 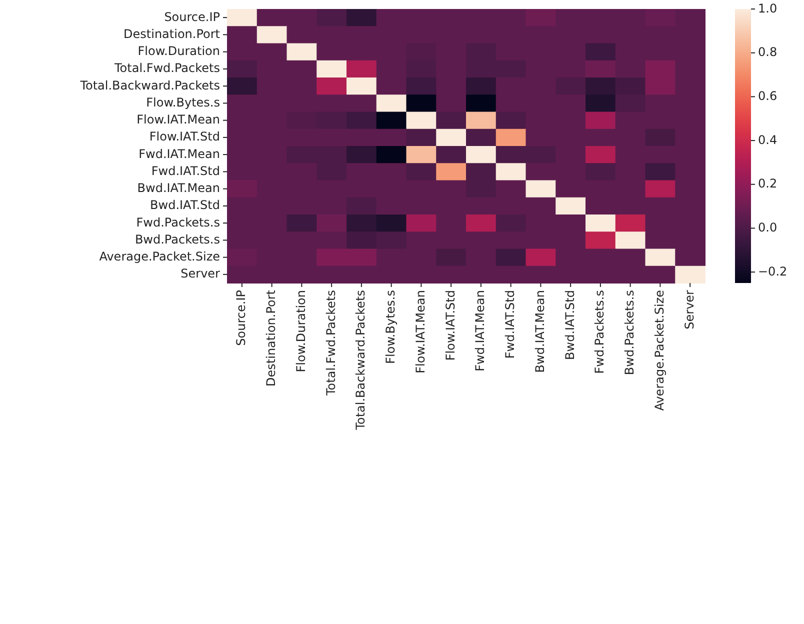 I want to click on x-tick-label: Bwd.Packets.s, so click(x=629, y=333).